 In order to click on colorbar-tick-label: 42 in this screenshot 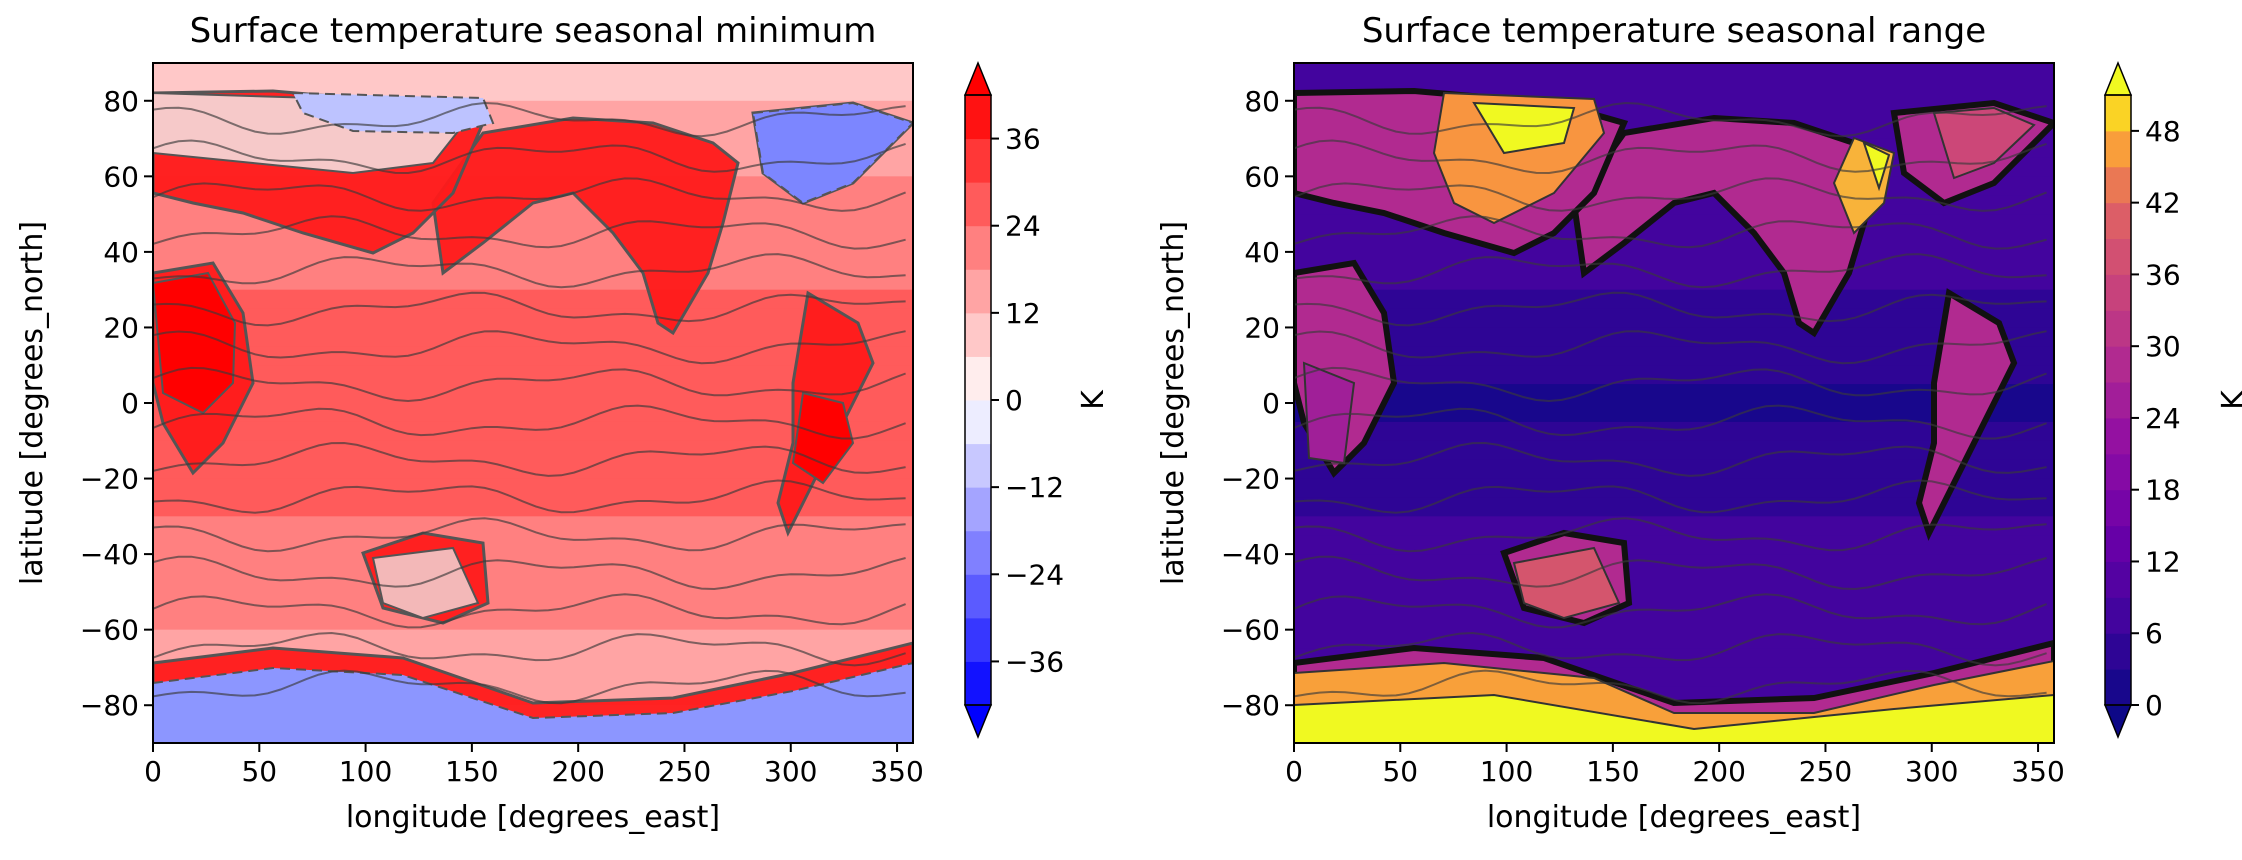, I will do `click(2163, 203)`.